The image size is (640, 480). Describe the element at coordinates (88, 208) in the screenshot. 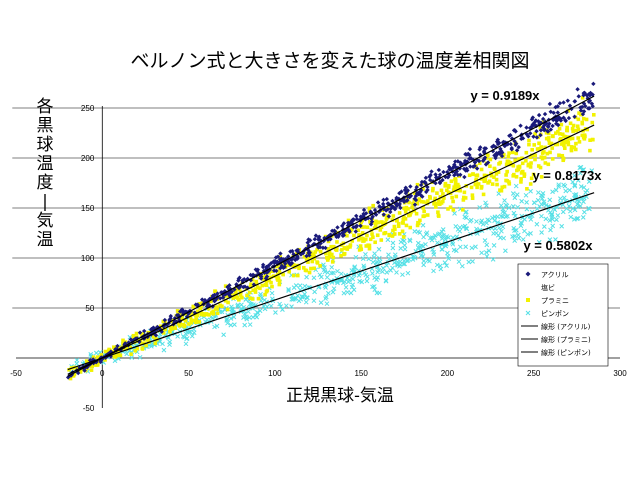

I see `y-tick-label: 150` at that location.